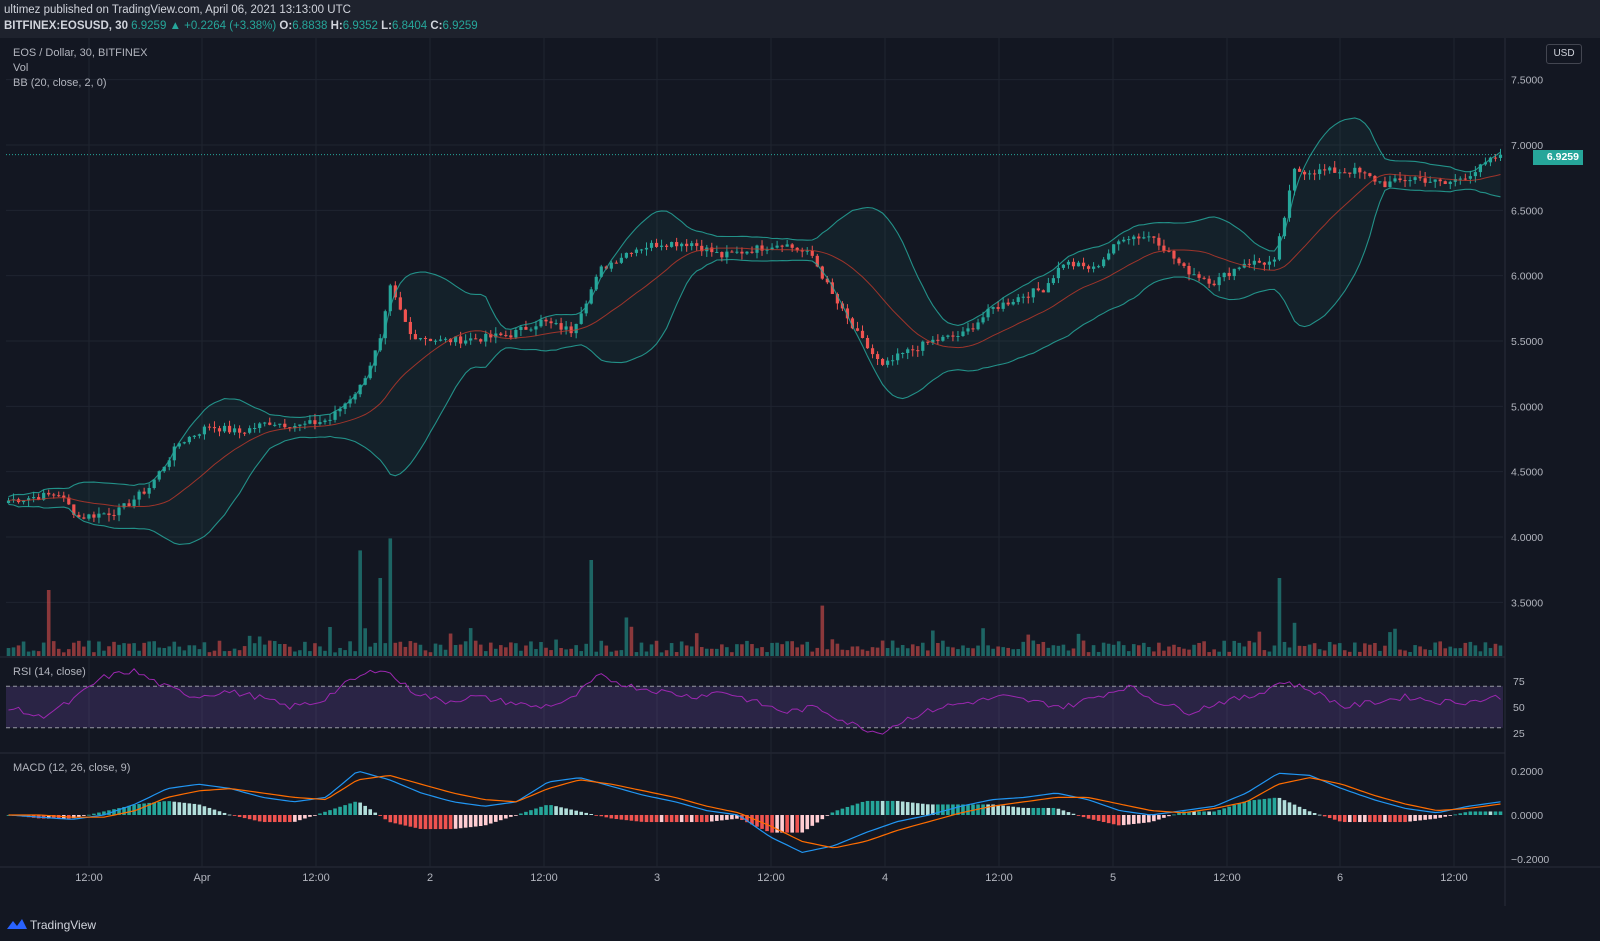 This screenshot has height=941, width=1600. Describe the element at coordinates (21, 68) in the screenshot. I see `volume-legend: Vol` at that location.